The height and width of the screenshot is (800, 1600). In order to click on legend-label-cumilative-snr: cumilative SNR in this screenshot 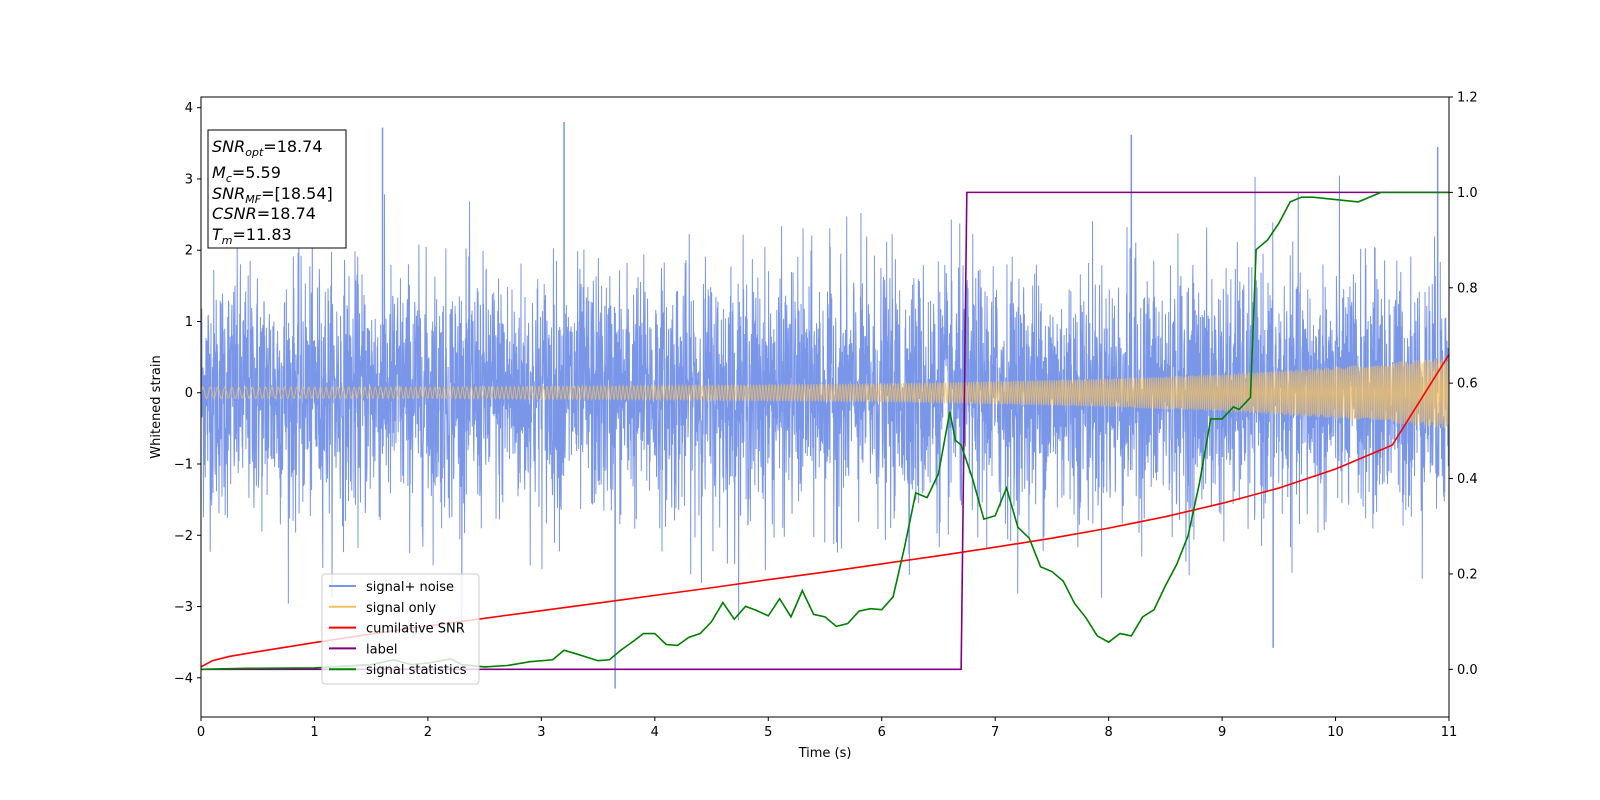, I will do `click(415, 629)`.